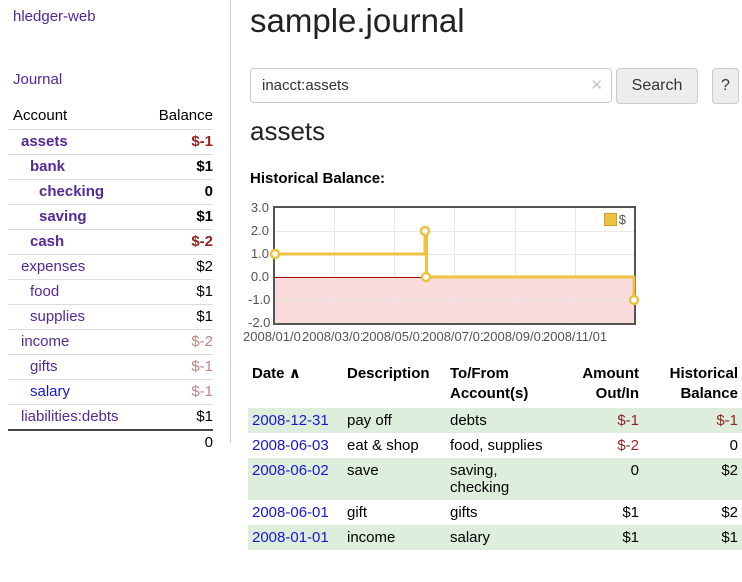 The height and width of the screenshot is (582, 742). I want to click on transaction-description: pay off, so click(369, 420).